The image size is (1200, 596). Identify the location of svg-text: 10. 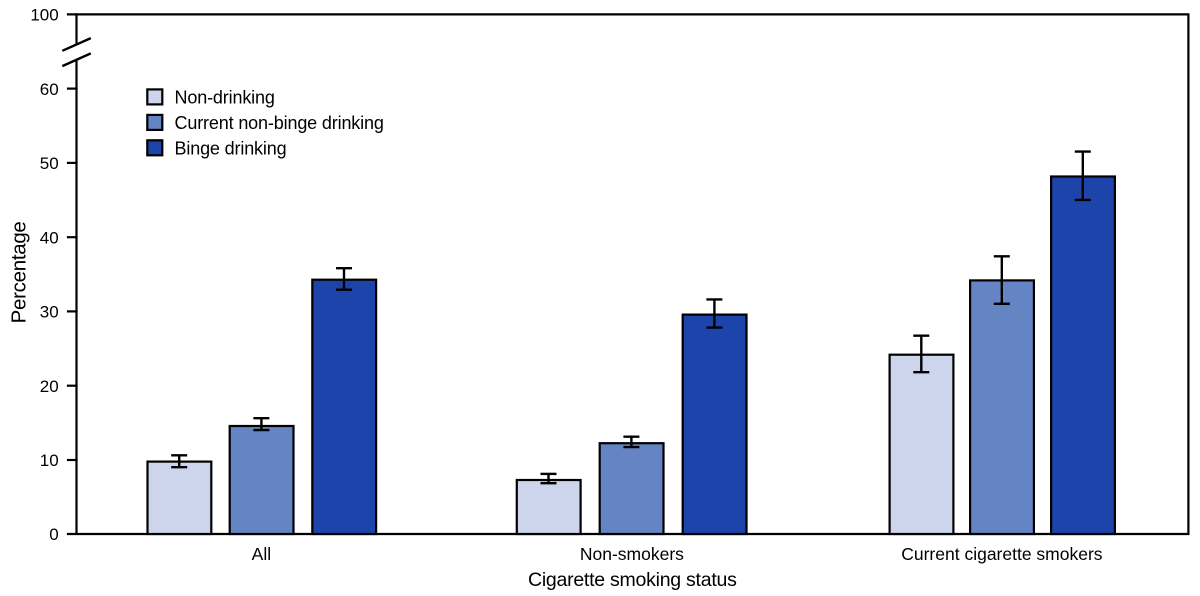
(49, 460).